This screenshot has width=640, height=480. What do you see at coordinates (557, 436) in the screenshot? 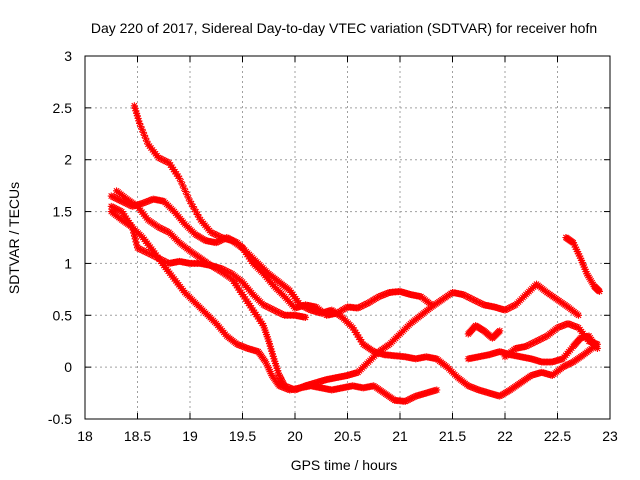
I see `x-tick-label: 22.5` at bounding box center [557, 436].